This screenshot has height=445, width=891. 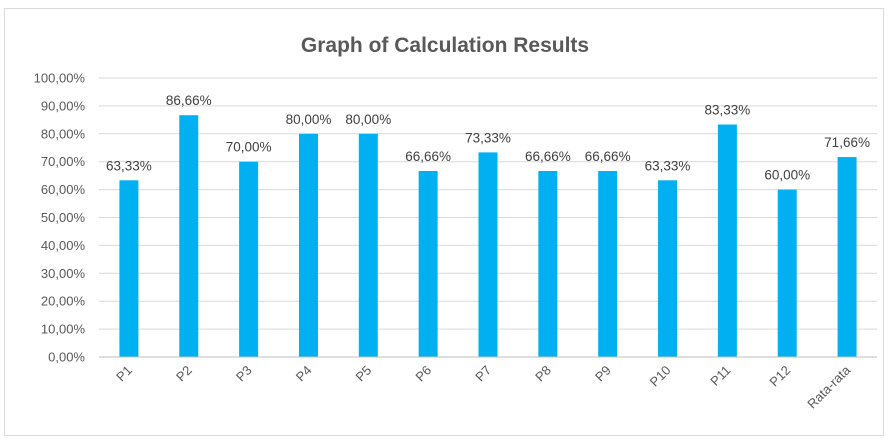 I want to click on y-tick-label: 50,00%, so click(x=63, y=217).